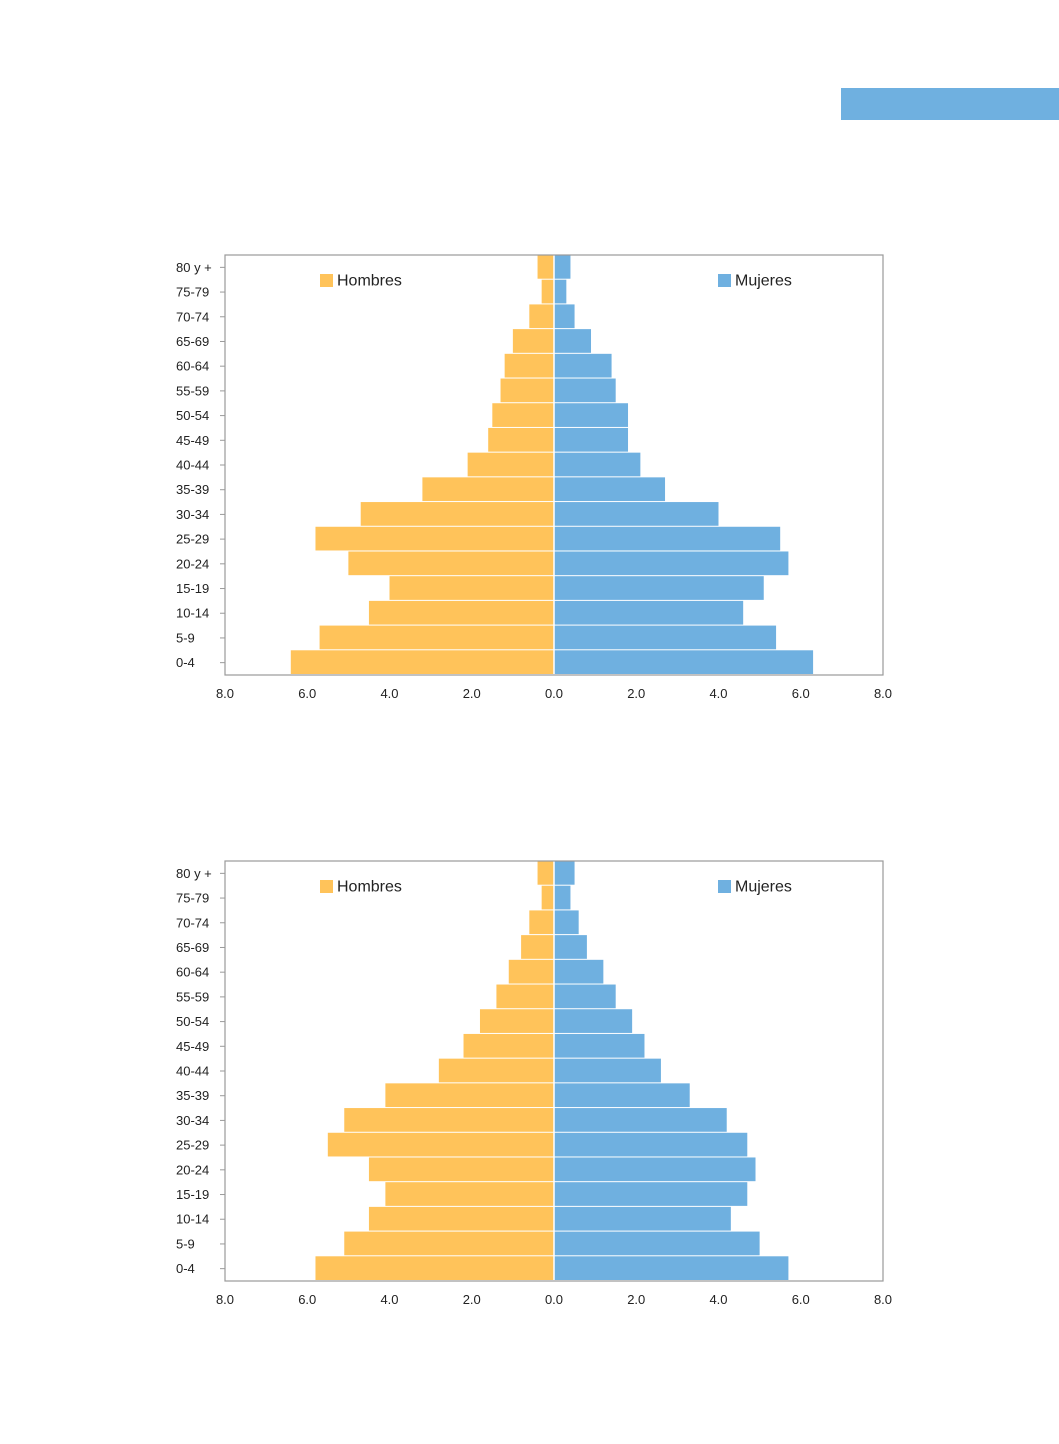  What do you see at coordinates (950, 104) in the screenshot?
I see `header-accent-bar` at bounding box center [950, 104].